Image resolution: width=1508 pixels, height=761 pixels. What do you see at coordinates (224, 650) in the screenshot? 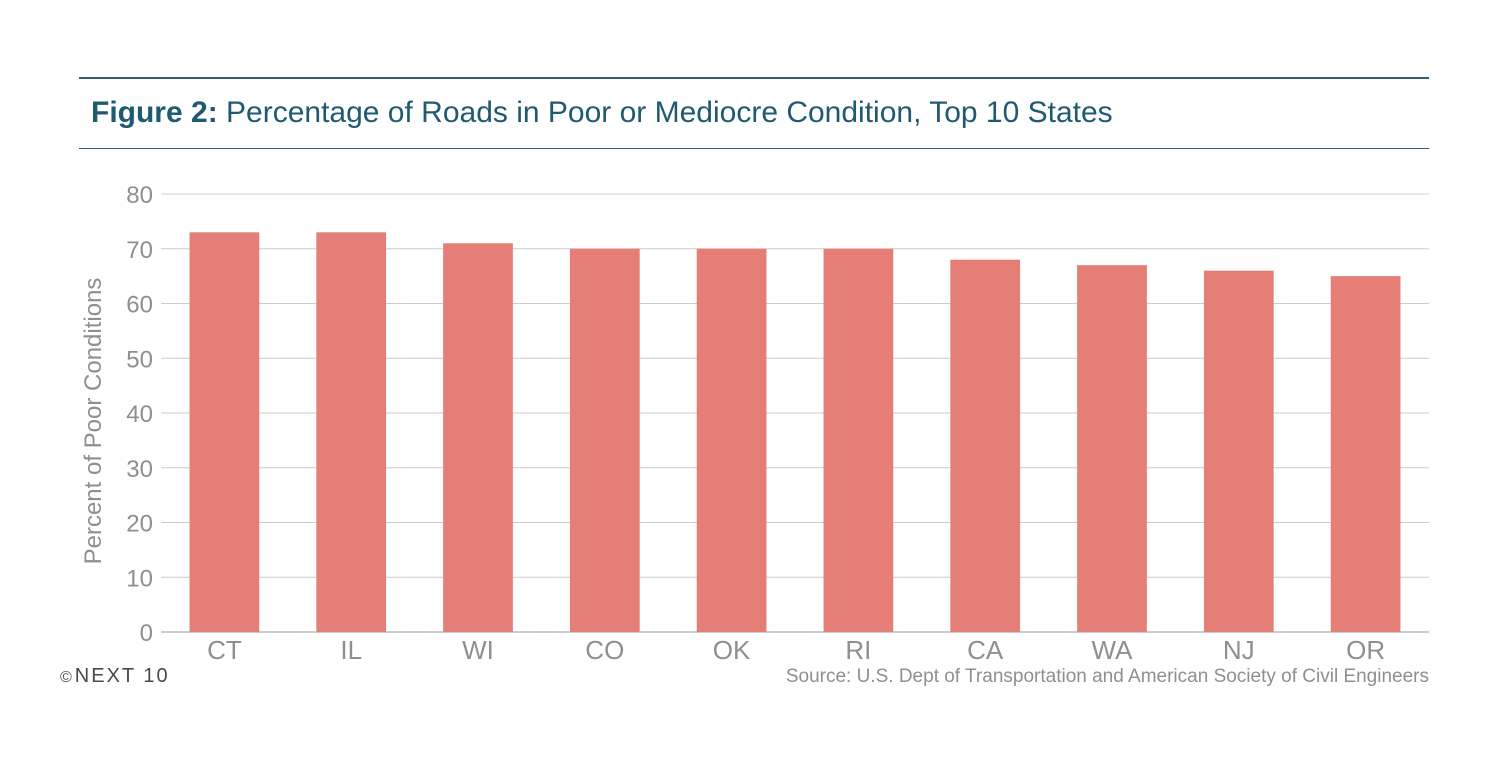
I see `x-tick-label: CT` at bounding box center [224, 650].